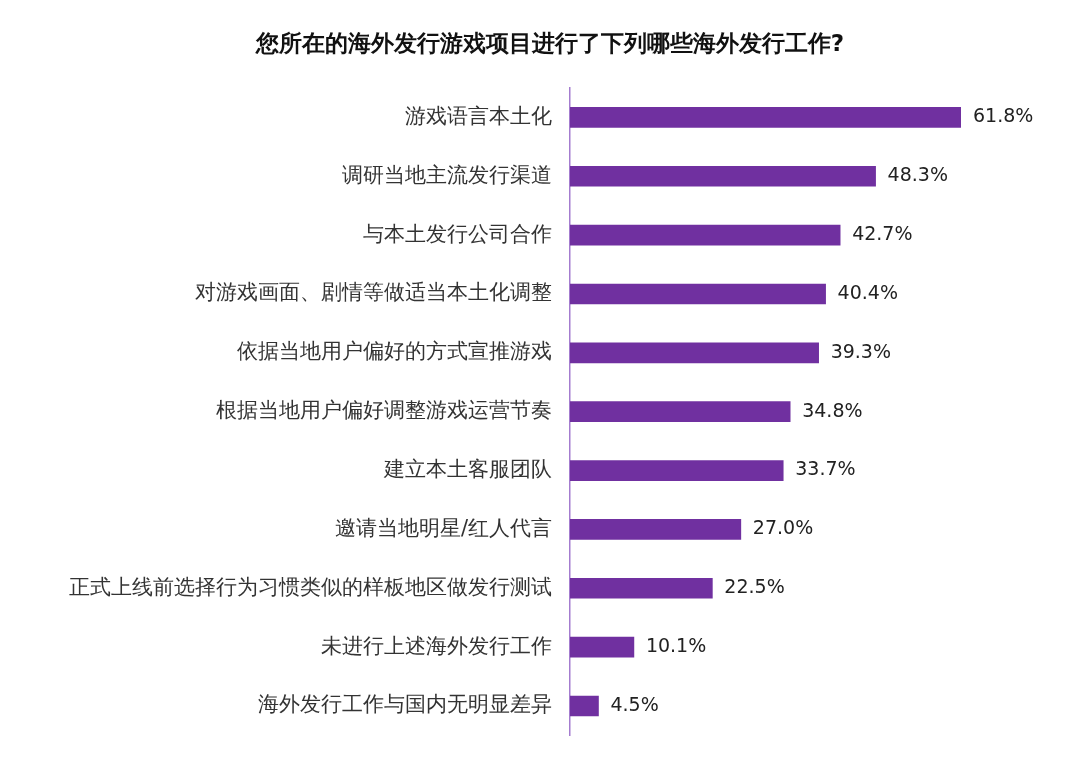 This screenshot has width=1080, height=758. Describe the element at coordinates (861, 350) in the screenshot. I see `data-label: 39.3%` at that location.